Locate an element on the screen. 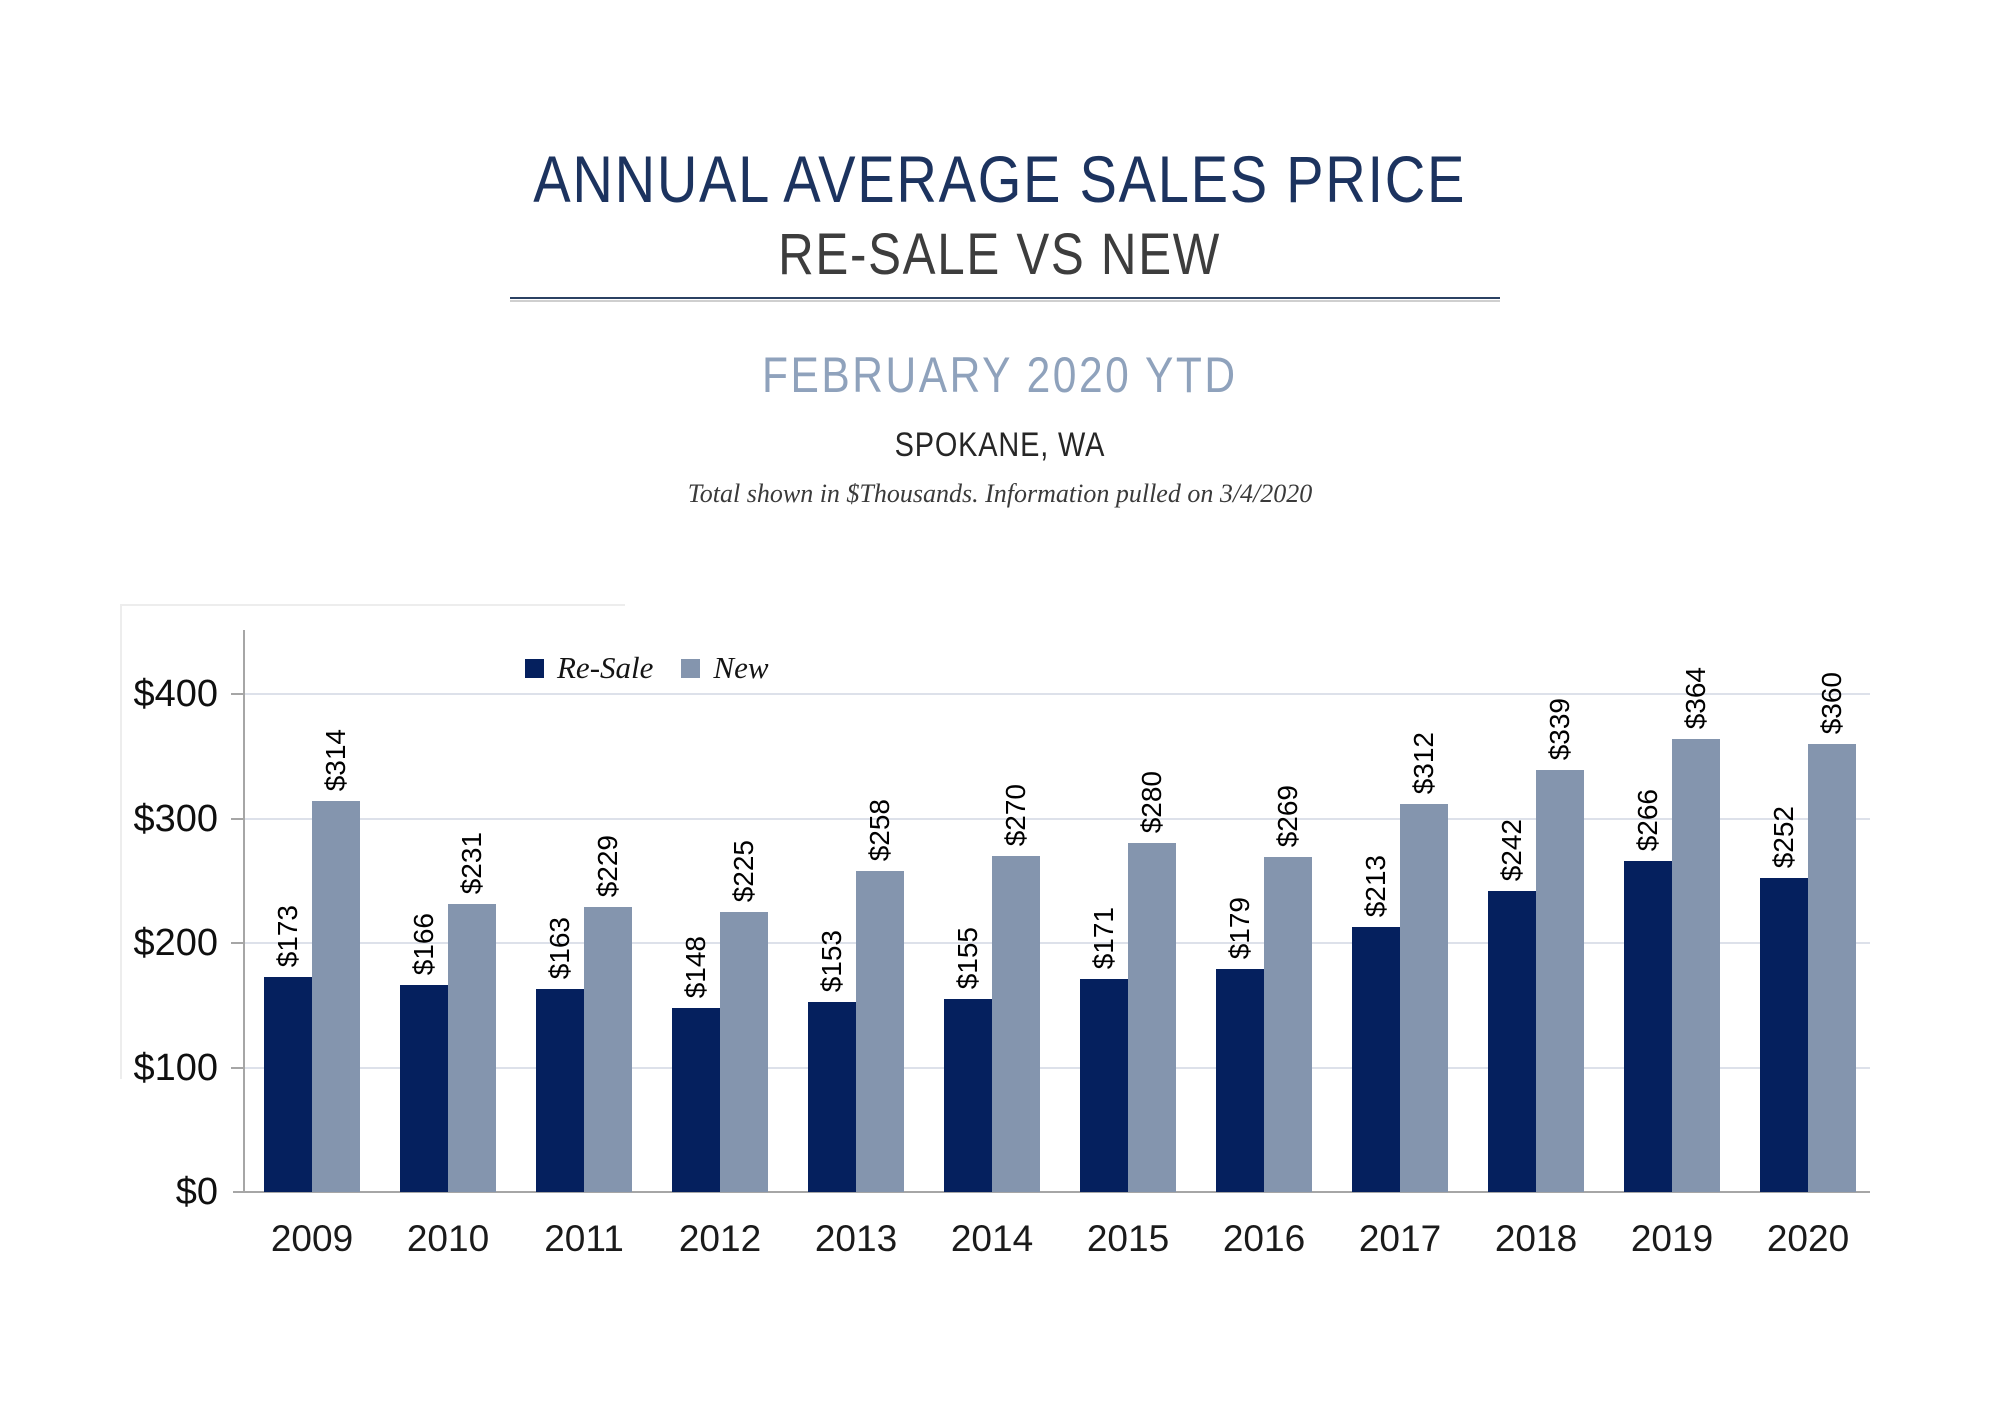 Image resolution: width=2000 pixels, height=1407 pixels. chart-legend: Re-Sale New is located at coordinates (647, 668).